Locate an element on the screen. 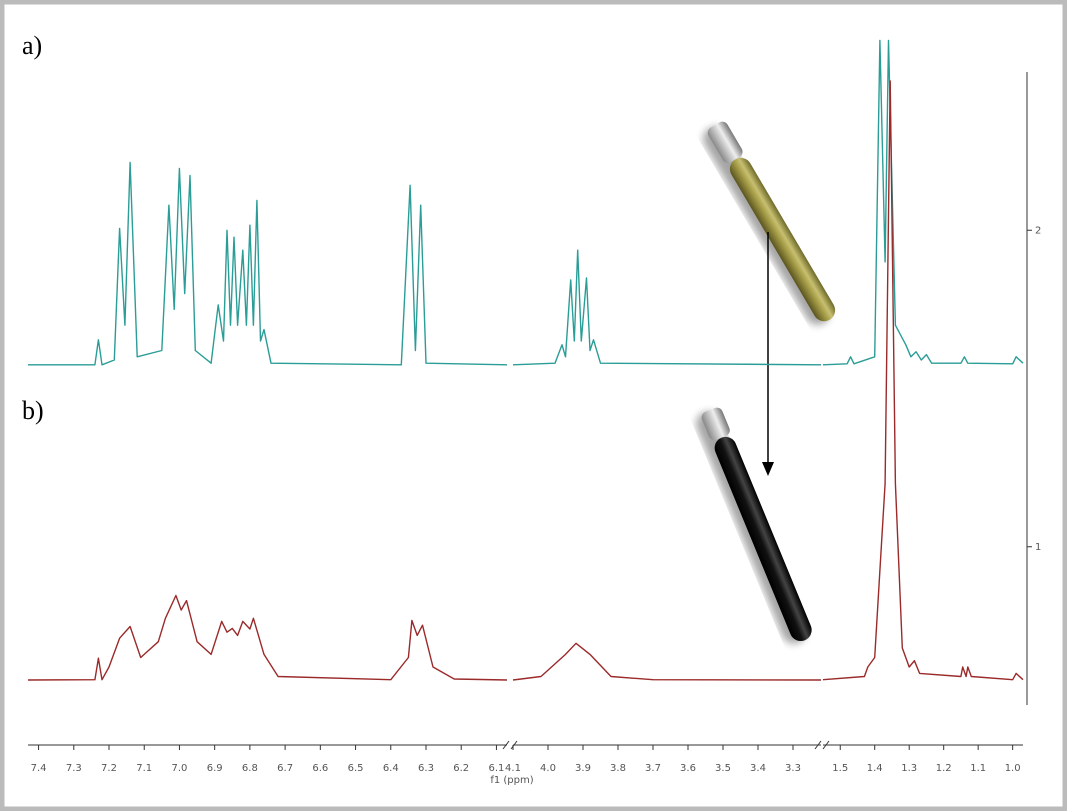 The image size is (1067, 811). x-tick-label: 1.3 is located at coordinates (909, 768).